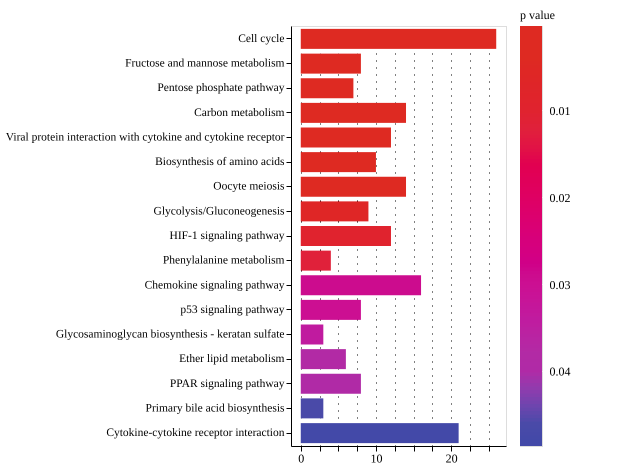  What do you see at coordinates (227, 236) in the screenshot?
I see `y-tick-label: HIF-1 signaling pathway` at bounding box center [227, 236].